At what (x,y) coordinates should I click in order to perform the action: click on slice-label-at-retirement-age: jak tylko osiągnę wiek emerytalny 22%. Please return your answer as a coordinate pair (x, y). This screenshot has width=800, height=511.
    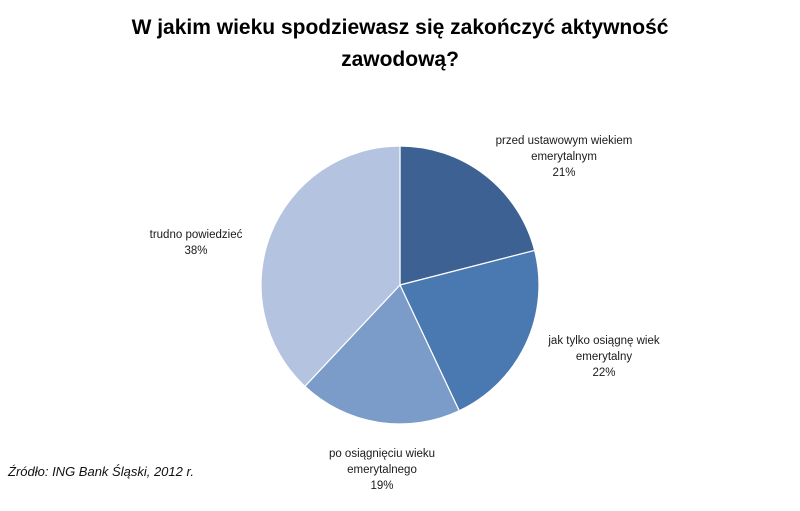
    Looking at the image, I should click on (603, 357).